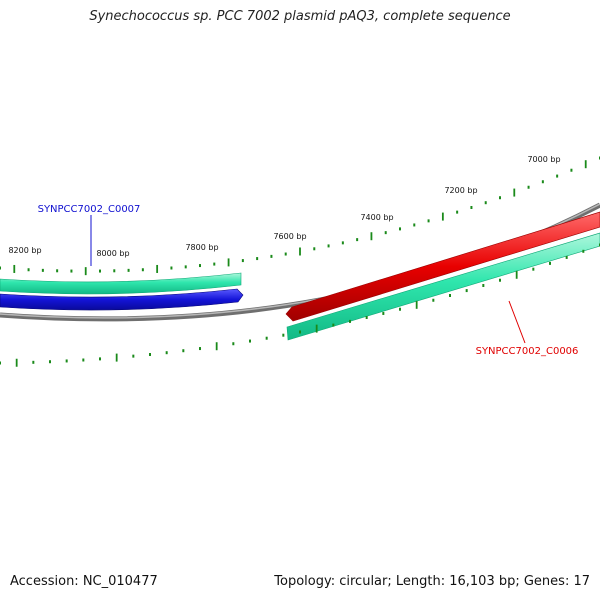 The image size is (600, 600). Describe the element at coordinates (443, 286) in the screenshot. I see `orf-track-right-lower` at that location.